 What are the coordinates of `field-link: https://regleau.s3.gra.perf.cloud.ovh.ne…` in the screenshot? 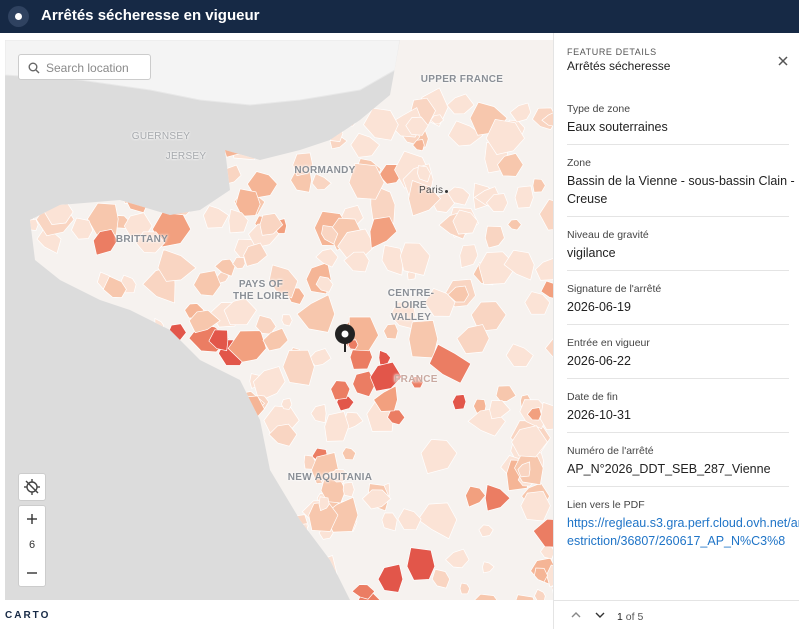 It's located at (683, 532).